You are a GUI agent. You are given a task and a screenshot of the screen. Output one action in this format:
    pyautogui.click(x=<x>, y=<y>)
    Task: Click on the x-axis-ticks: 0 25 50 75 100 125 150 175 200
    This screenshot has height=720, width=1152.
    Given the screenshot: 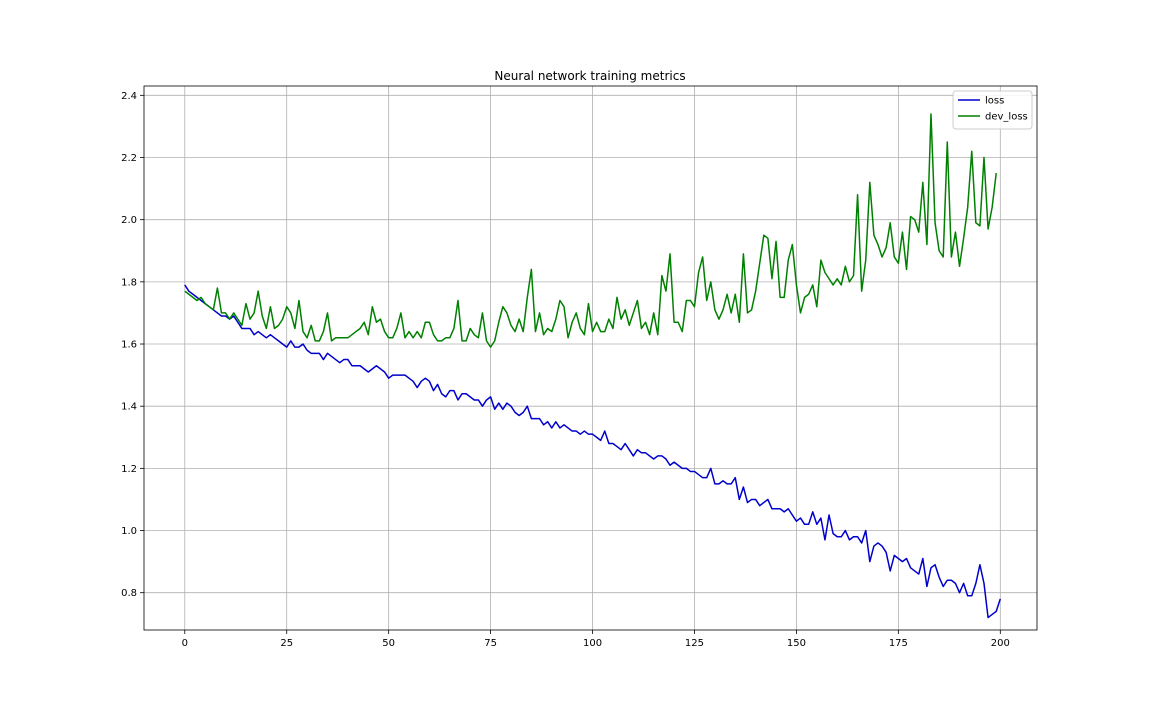 What is the action you would take?
    pyautogui.click(x=596, y=639)
    